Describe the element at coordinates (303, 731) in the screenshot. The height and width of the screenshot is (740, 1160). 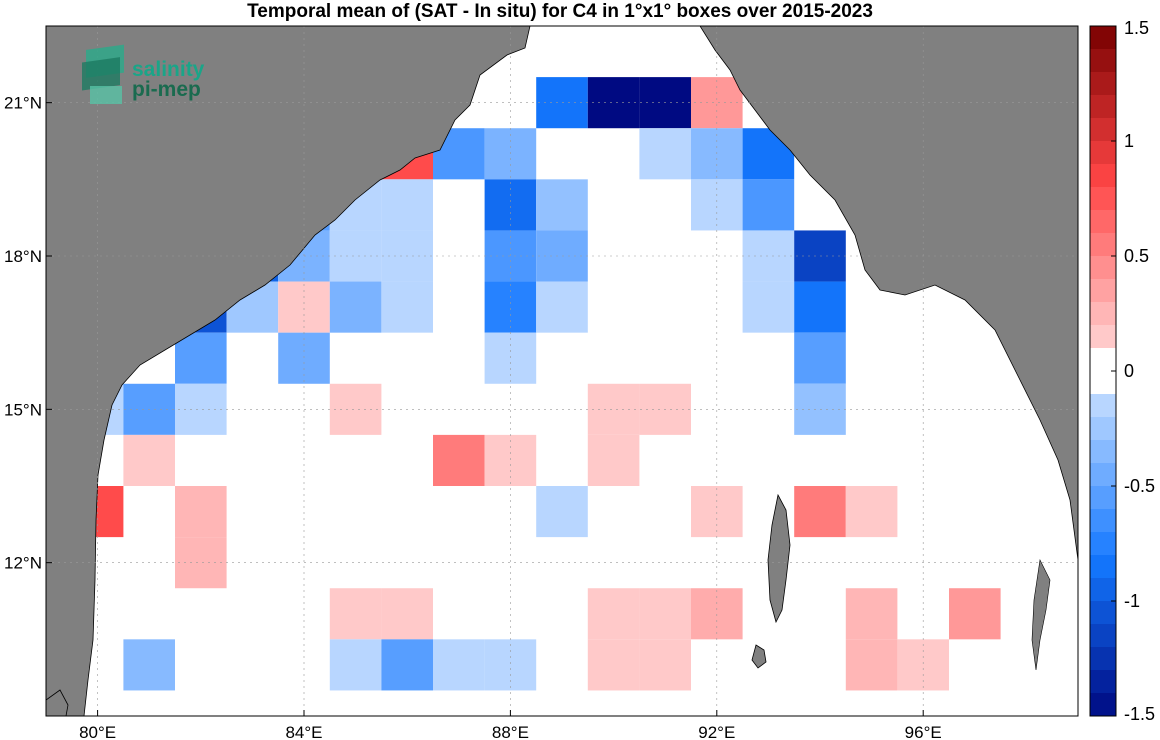
I see `x-tick-label: 84°E` at that location.